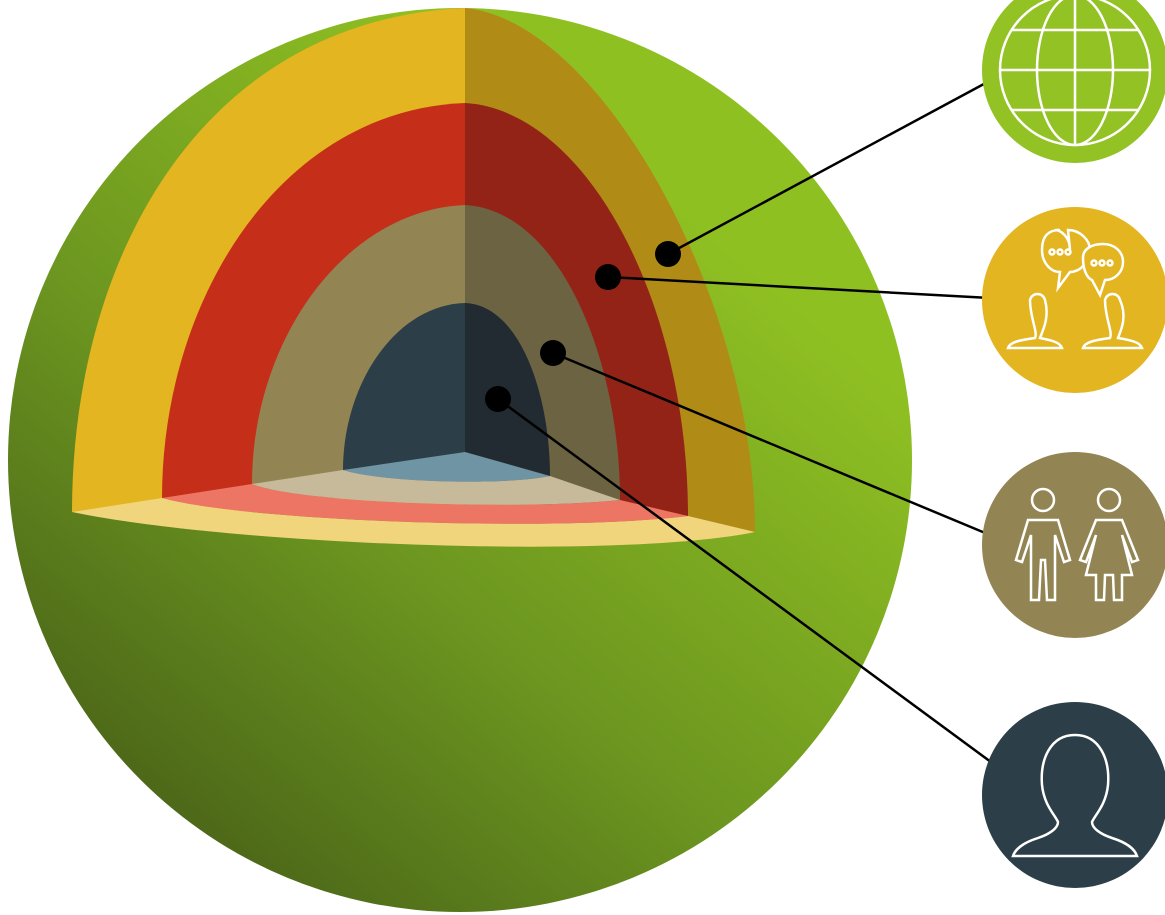 The width and height of the screenshot is (1165, 915). What do you see at coordinates (799, 287) in the screenshot?
I see `connector-line-community` at bounding box center [799, 287].